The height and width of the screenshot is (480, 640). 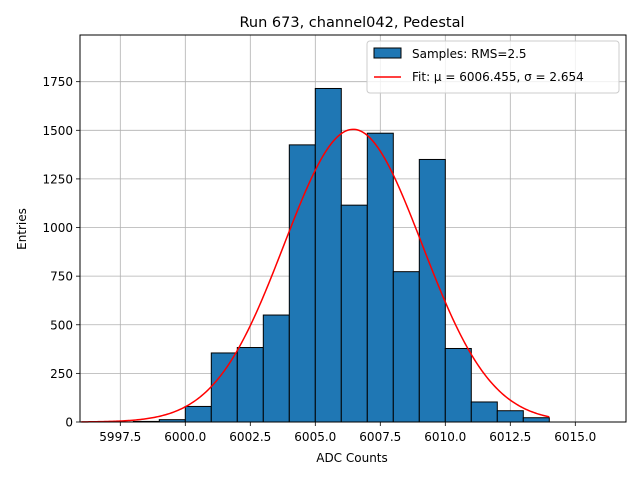 What do you see at coordinates (22, 229) in the screenshot?
I see `y-axis-label: Entries` at bounding box center [22, 229].